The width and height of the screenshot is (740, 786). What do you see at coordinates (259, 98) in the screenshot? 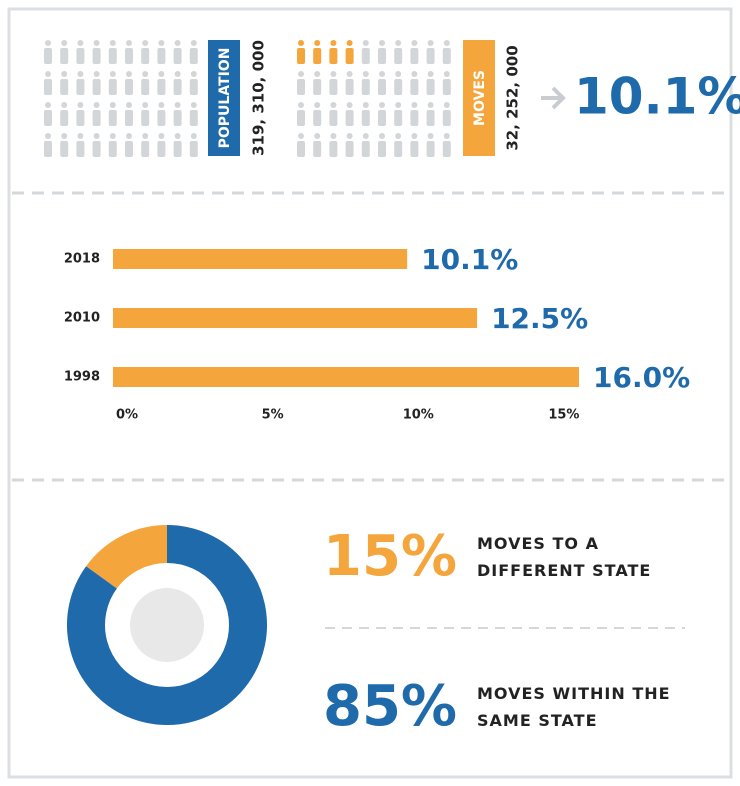
I see `population-value: 319, 310, 000` at bounding box center [259, 98].